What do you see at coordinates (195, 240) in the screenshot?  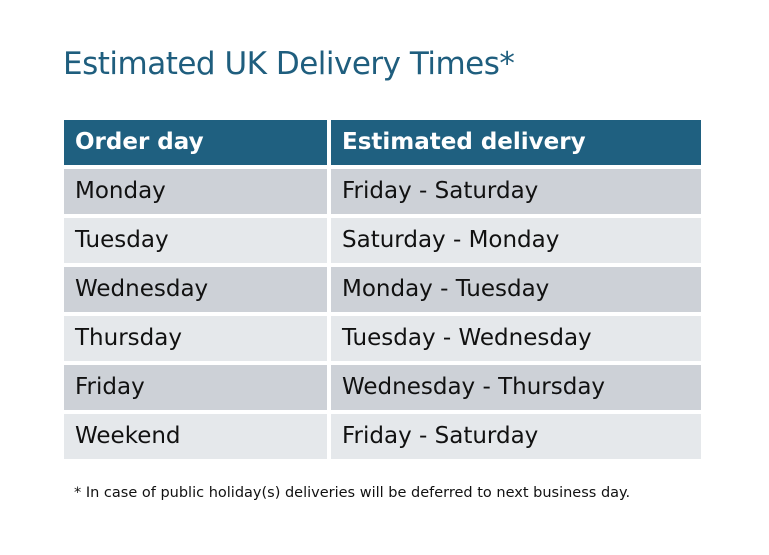 I see `order-day-cell: Tuesday` at bounding box center [195, 240].